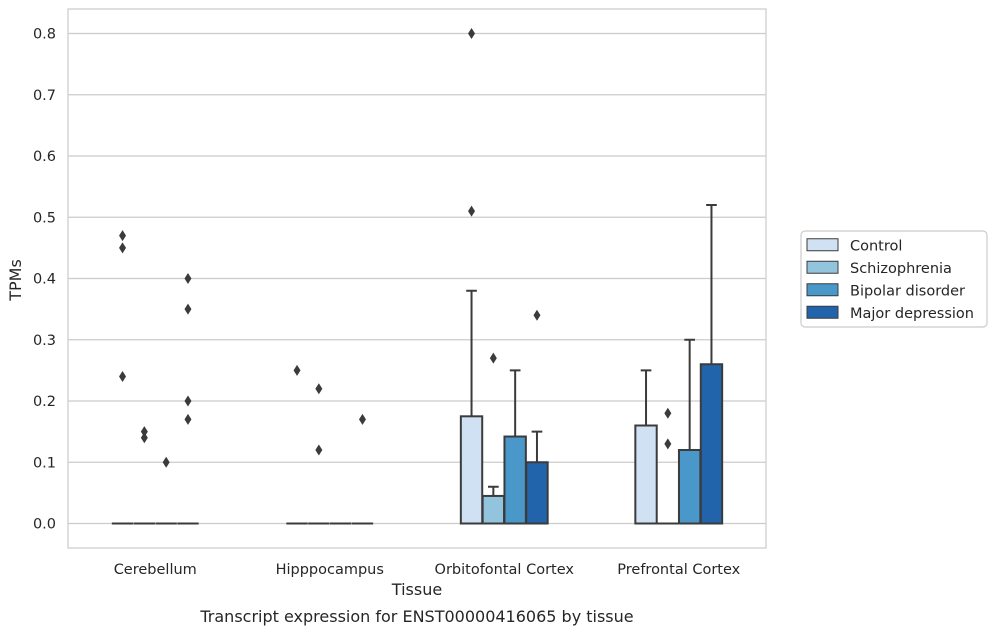 This screenshot has width=997, height=638. I want to click on y-tick-label: 0.7, so click(44, 96).